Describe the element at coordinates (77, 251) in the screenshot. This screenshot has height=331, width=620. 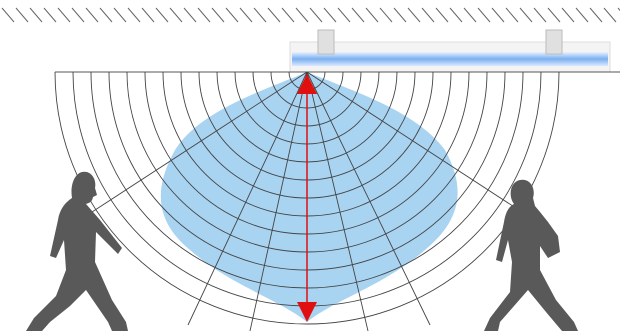
I see `person-left` at that location.